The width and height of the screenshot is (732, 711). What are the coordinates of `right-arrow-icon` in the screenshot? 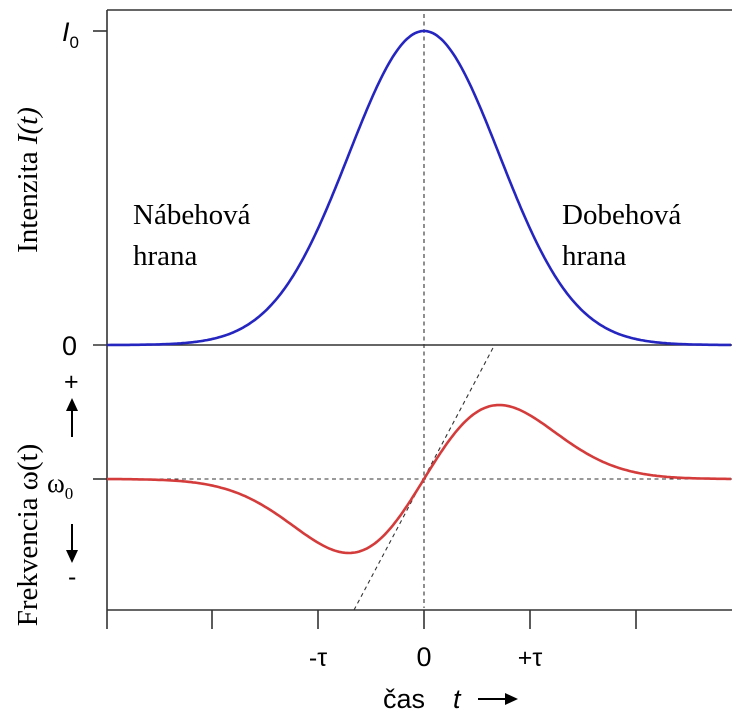 It's located at (498, 699).